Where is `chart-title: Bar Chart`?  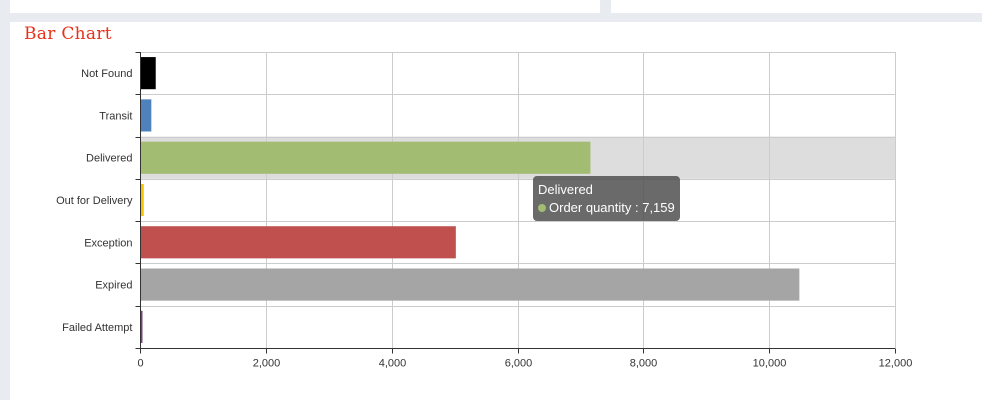
chart-title: Bar Chart is located at coordinates (68, 34).